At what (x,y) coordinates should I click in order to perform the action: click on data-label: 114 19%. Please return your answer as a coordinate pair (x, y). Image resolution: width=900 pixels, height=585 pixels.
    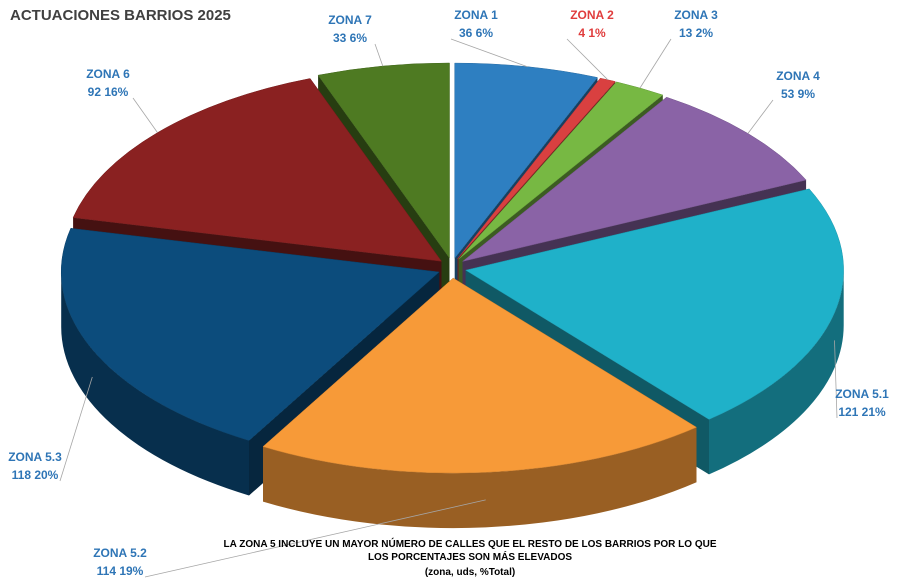
    Looking at the image, I should click on (120, 571).